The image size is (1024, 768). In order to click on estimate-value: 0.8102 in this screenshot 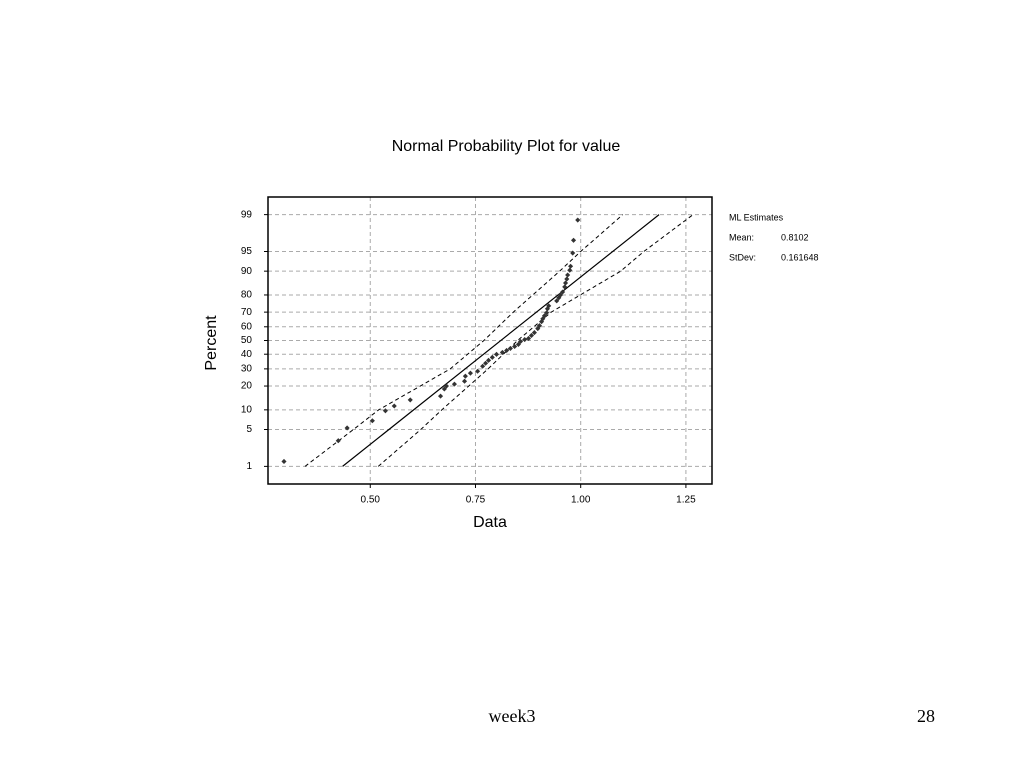, I will do `click(795, 237)`.